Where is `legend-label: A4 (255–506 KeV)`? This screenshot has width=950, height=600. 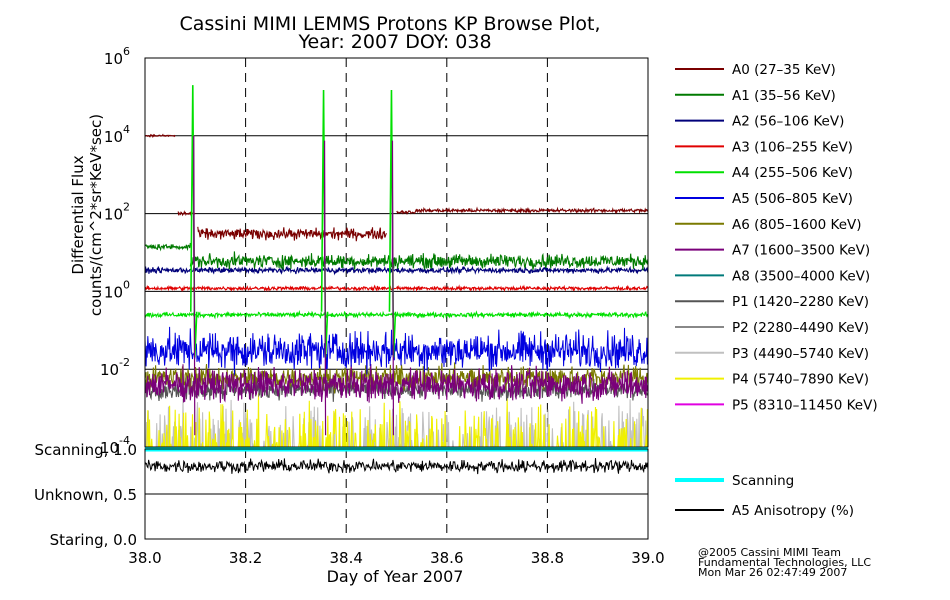 legend-label: A4 (255–506 KeV) is located at coordinates (792, 173).